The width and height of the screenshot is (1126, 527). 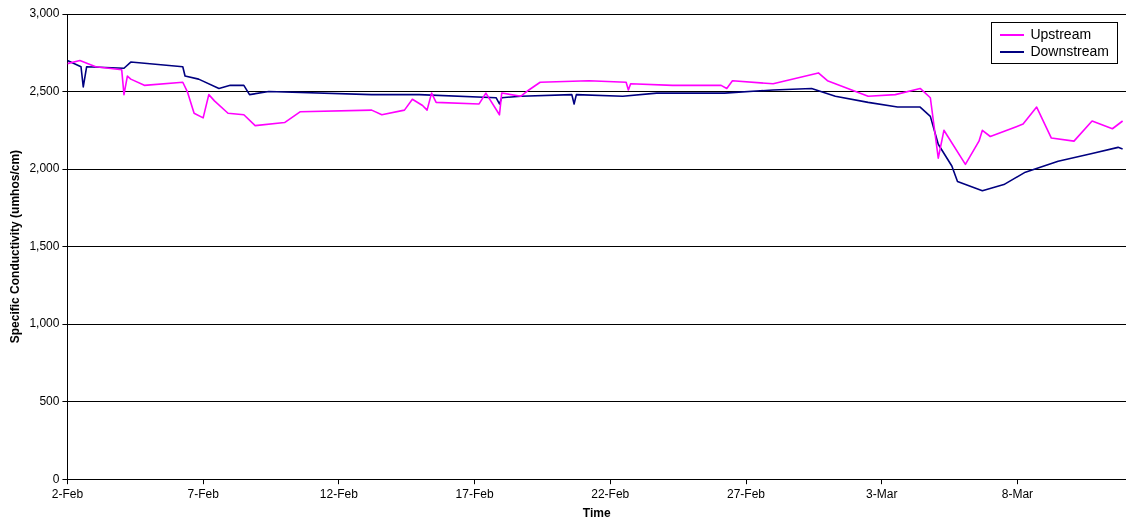 What do you see at coordinates (1069, 51) in the screenshot?
I see `legend-label: Downstream` at bounding box center [1069, 51].